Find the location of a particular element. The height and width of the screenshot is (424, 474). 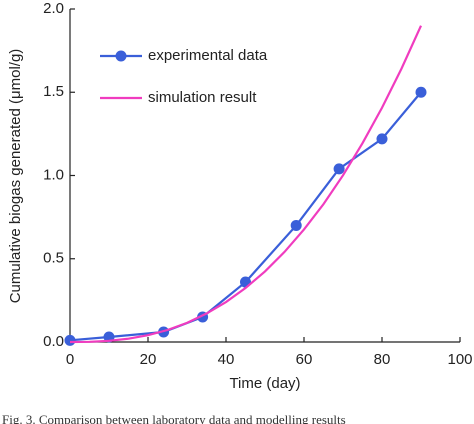

y-tick-label: 0.0 is located at coordinates (53, 341).